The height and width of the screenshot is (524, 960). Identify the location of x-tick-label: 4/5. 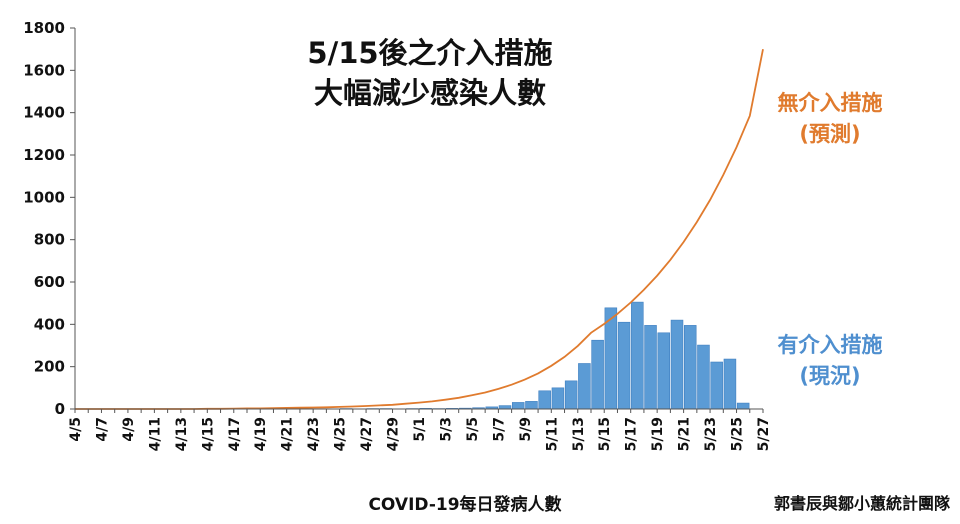
(76, 429).